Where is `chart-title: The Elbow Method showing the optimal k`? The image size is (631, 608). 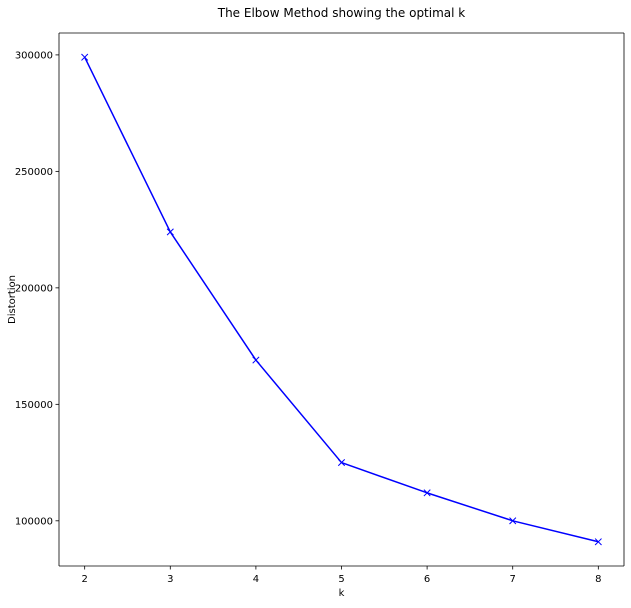
chart-title: The Elbow Method showing the optimal k is located at coordinates (341, 13).